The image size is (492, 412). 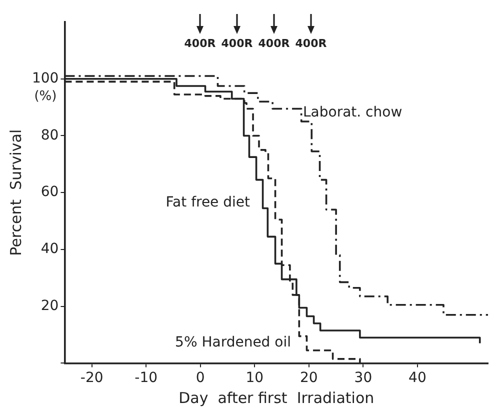 I want to click on y-tick-label: 20, so click(x=49, y=306).